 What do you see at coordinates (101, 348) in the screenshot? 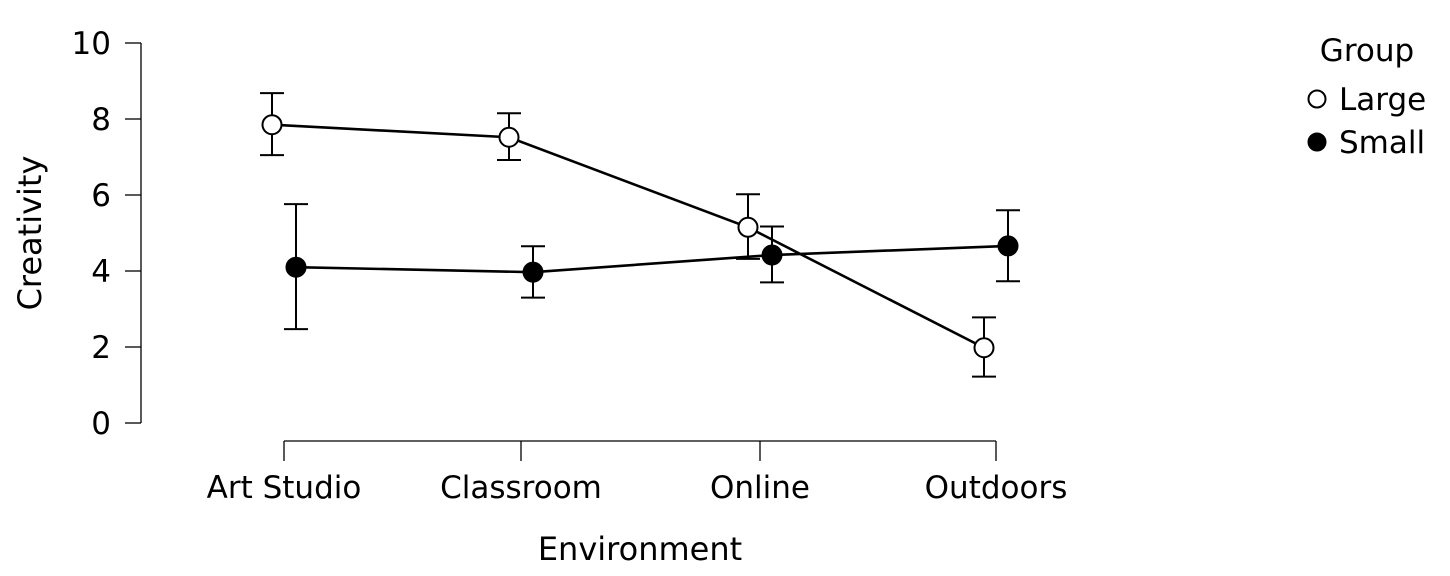
I see `y-tick-label: 2` at bounding box center [101, 348].